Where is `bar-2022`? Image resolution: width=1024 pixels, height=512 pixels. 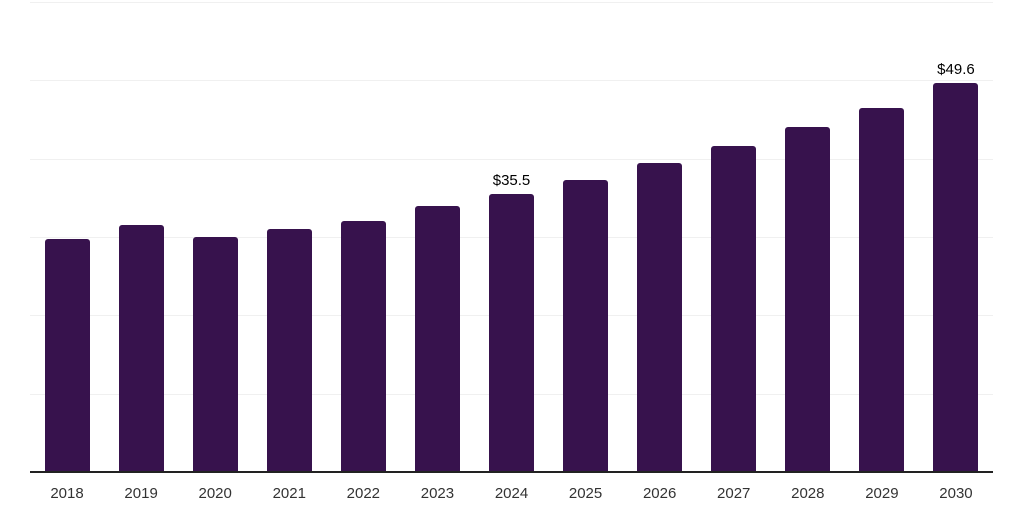
bar-2022 is located at coordinates (363, 346).